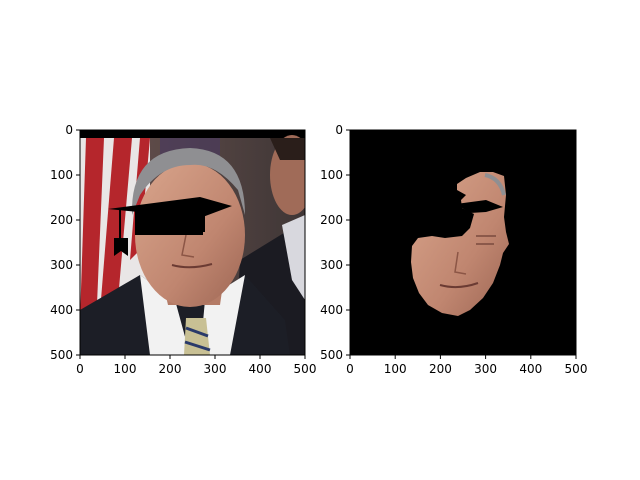  I want to click on right-x-tick-label: 100, so click(395, 369).